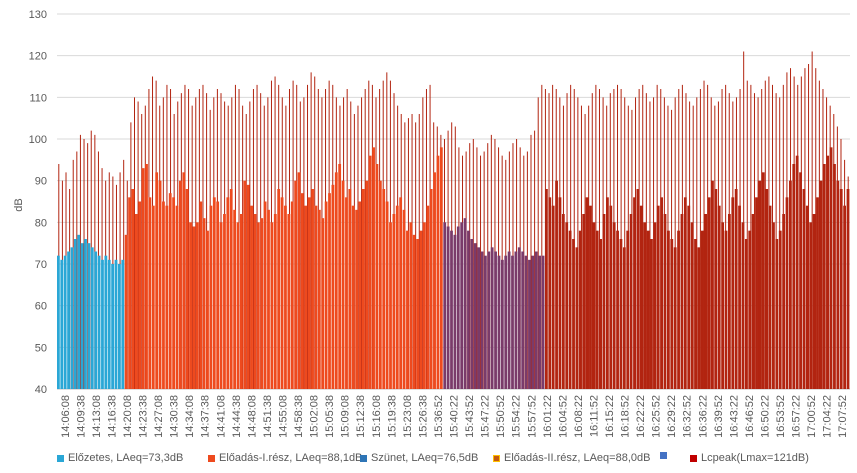 Image resolution: width=857 pixels, height=473 pixels. What do you see at coordinates (749, 458) in the screenshot?
I see `legend-item-lcpeak: Lcpeak(Lmax=121dB)` at bounding box center [749, 458].